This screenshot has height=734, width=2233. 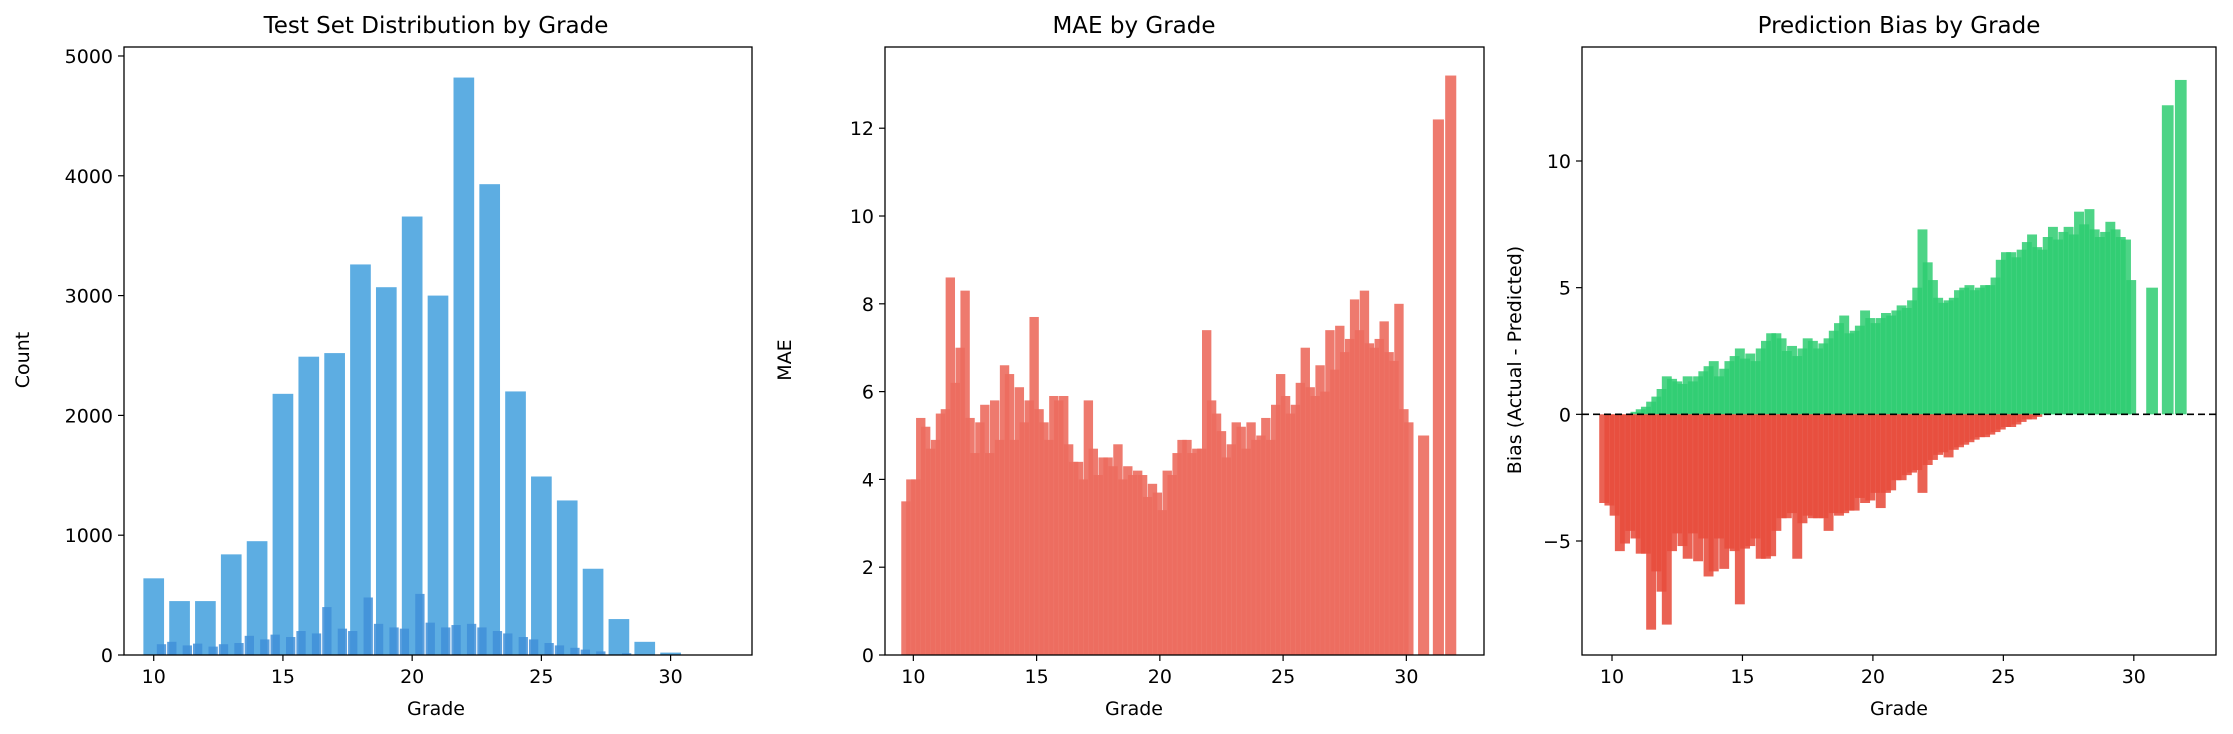 I want to click on chart-title: MAE by Grade, so click(x=1133, y=26).